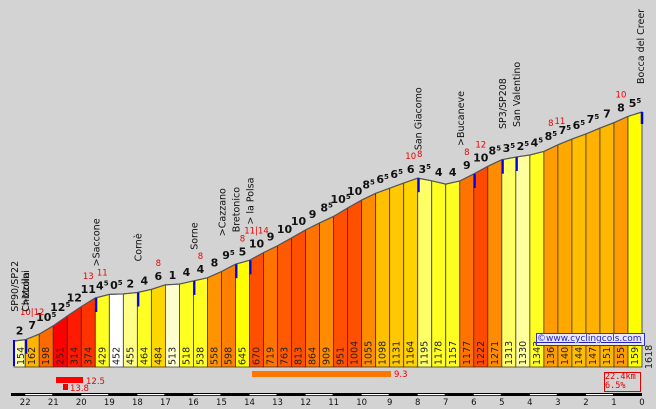 This screenshot has height=409, width=656. What do you see at coordinates (200, 356) in the screenshot?
I see `elevation-label: 538` at bounding box center [200, 356].